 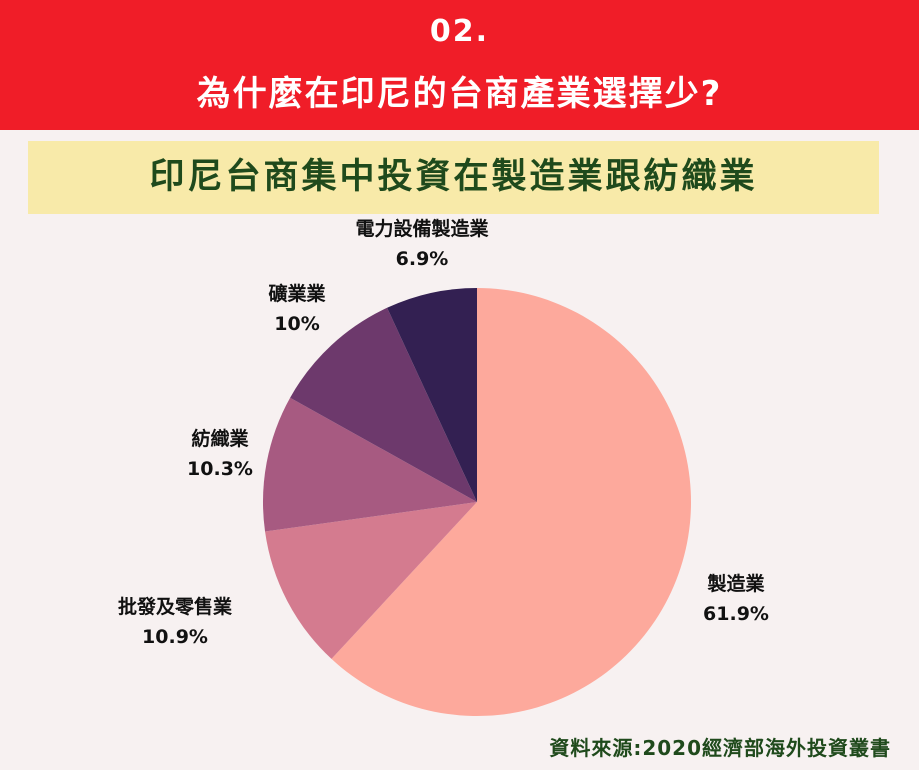 What do you see at coordinates (220, 439) in the screenshot?
I see `slice-label-name: 紡織業` at bounding box center [220, 439].